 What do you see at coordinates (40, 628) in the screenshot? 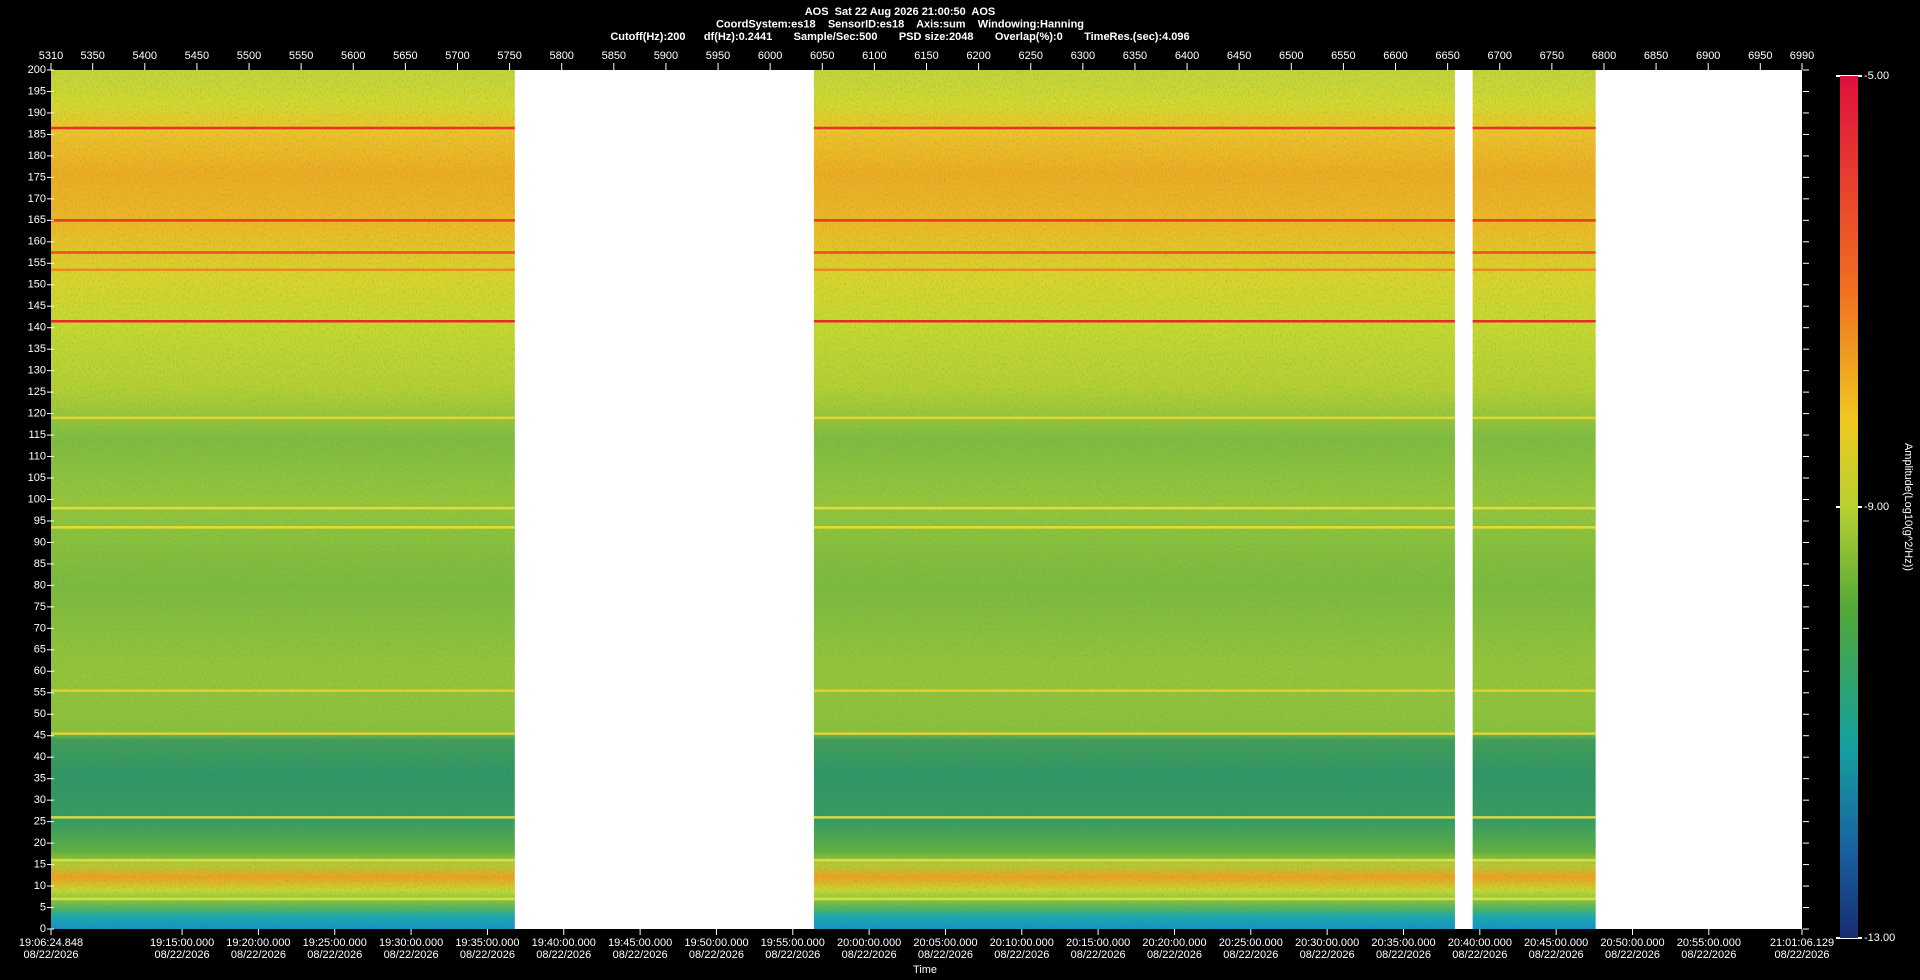
I see `y-tick-label: 70` at bounding box center [40, 628].